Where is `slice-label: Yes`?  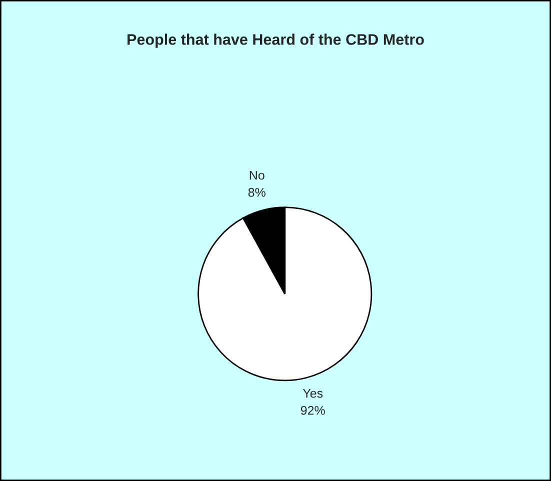 slice-label: Yes is located at coordinates (312, 393).